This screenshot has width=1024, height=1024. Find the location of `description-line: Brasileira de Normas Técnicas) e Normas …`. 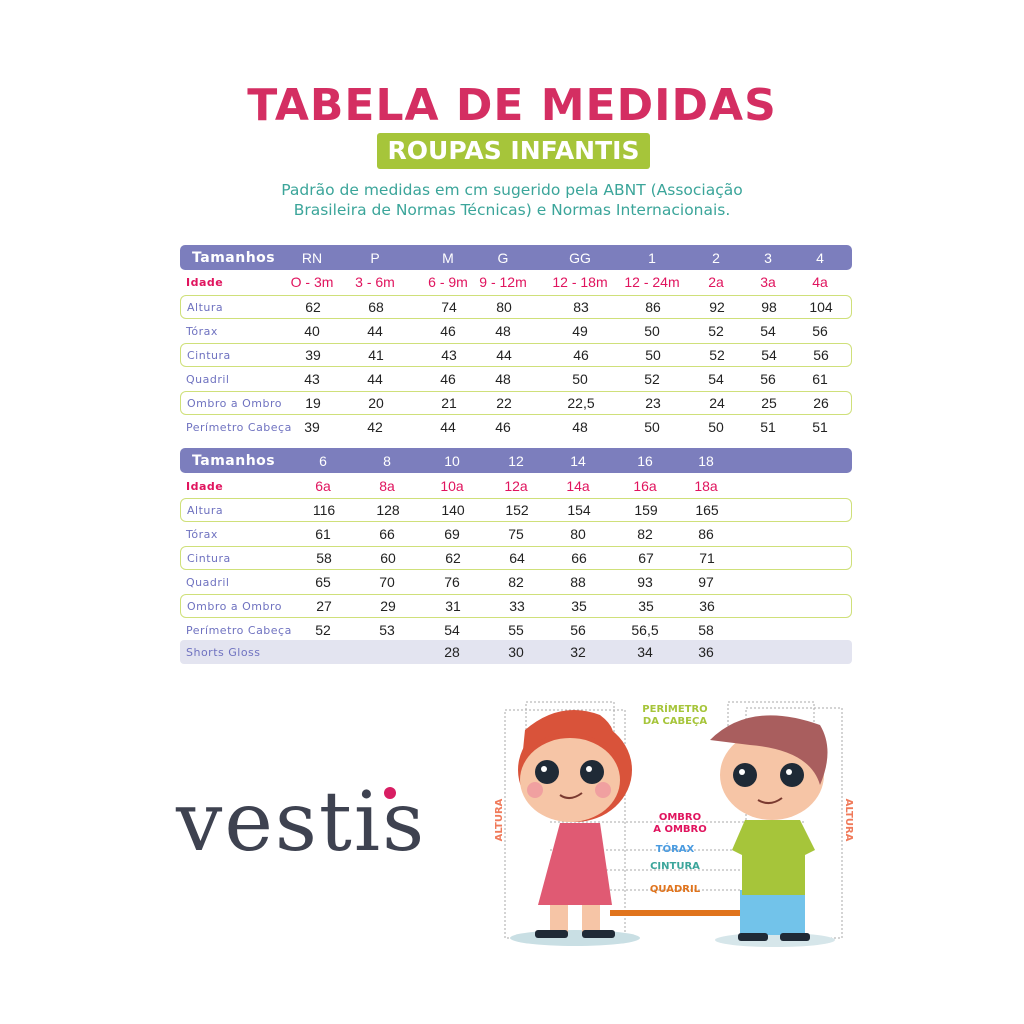

description-line: Brasileira de Normas Técnicas) e Normas … is located at coordinates (512, 210).